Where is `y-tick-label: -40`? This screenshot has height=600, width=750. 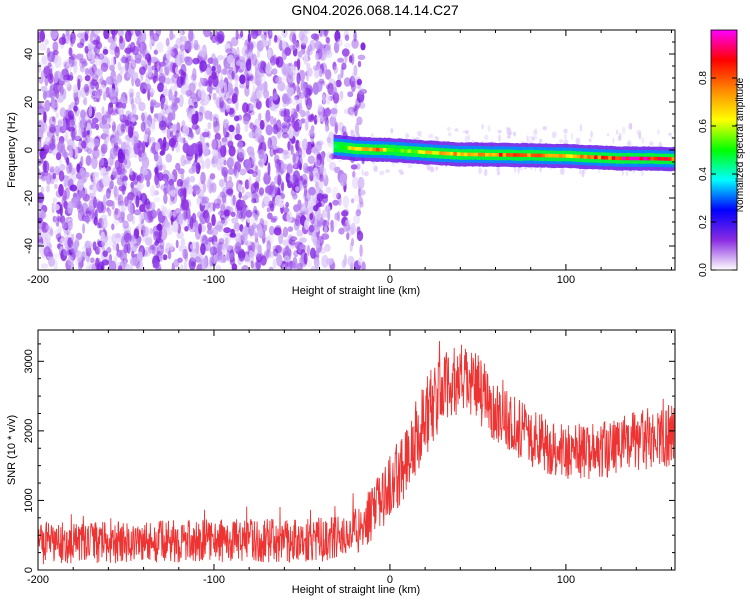 y-tick-label: -40 is located at coordinates (29, 246).